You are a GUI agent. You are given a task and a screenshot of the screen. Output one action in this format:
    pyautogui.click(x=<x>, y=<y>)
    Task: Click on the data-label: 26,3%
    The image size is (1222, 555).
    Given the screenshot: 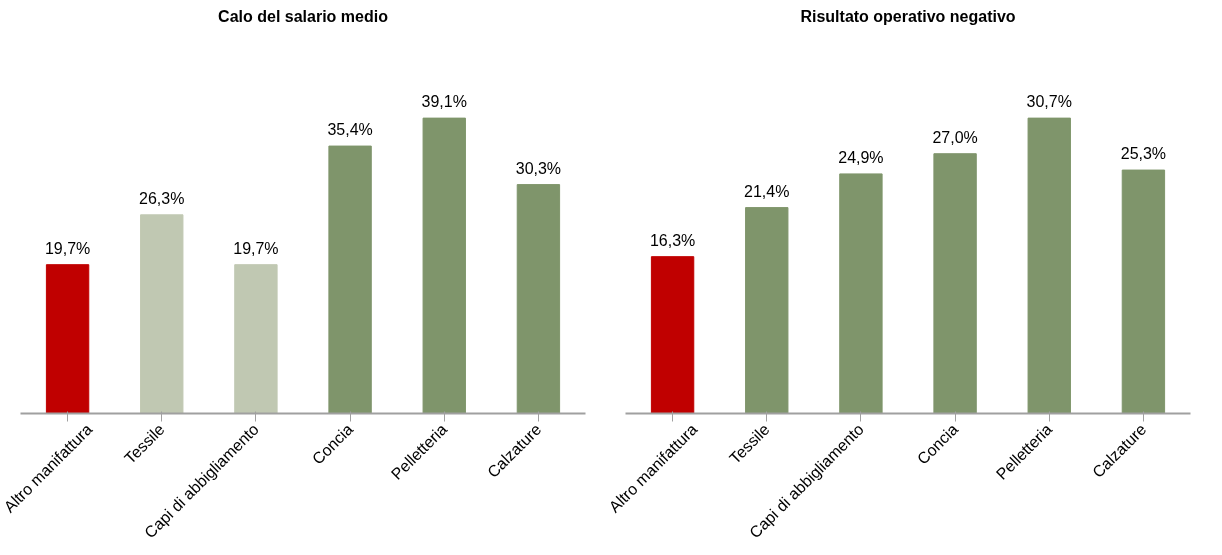 What is the action you would take?
    pyautogui.click(x=162, y=198)
    